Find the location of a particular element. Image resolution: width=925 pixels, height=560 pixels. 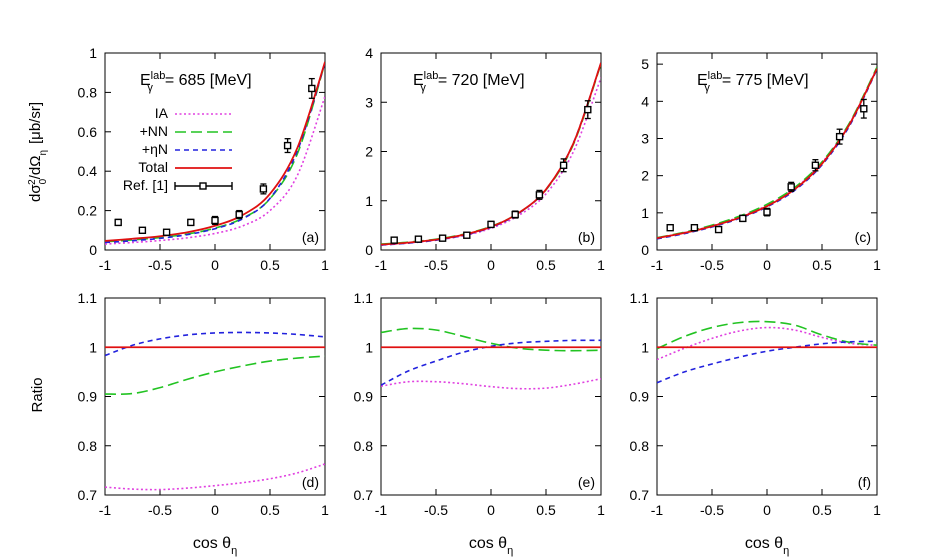

y-tick-label: 5 is located at coordinates (645, 64).